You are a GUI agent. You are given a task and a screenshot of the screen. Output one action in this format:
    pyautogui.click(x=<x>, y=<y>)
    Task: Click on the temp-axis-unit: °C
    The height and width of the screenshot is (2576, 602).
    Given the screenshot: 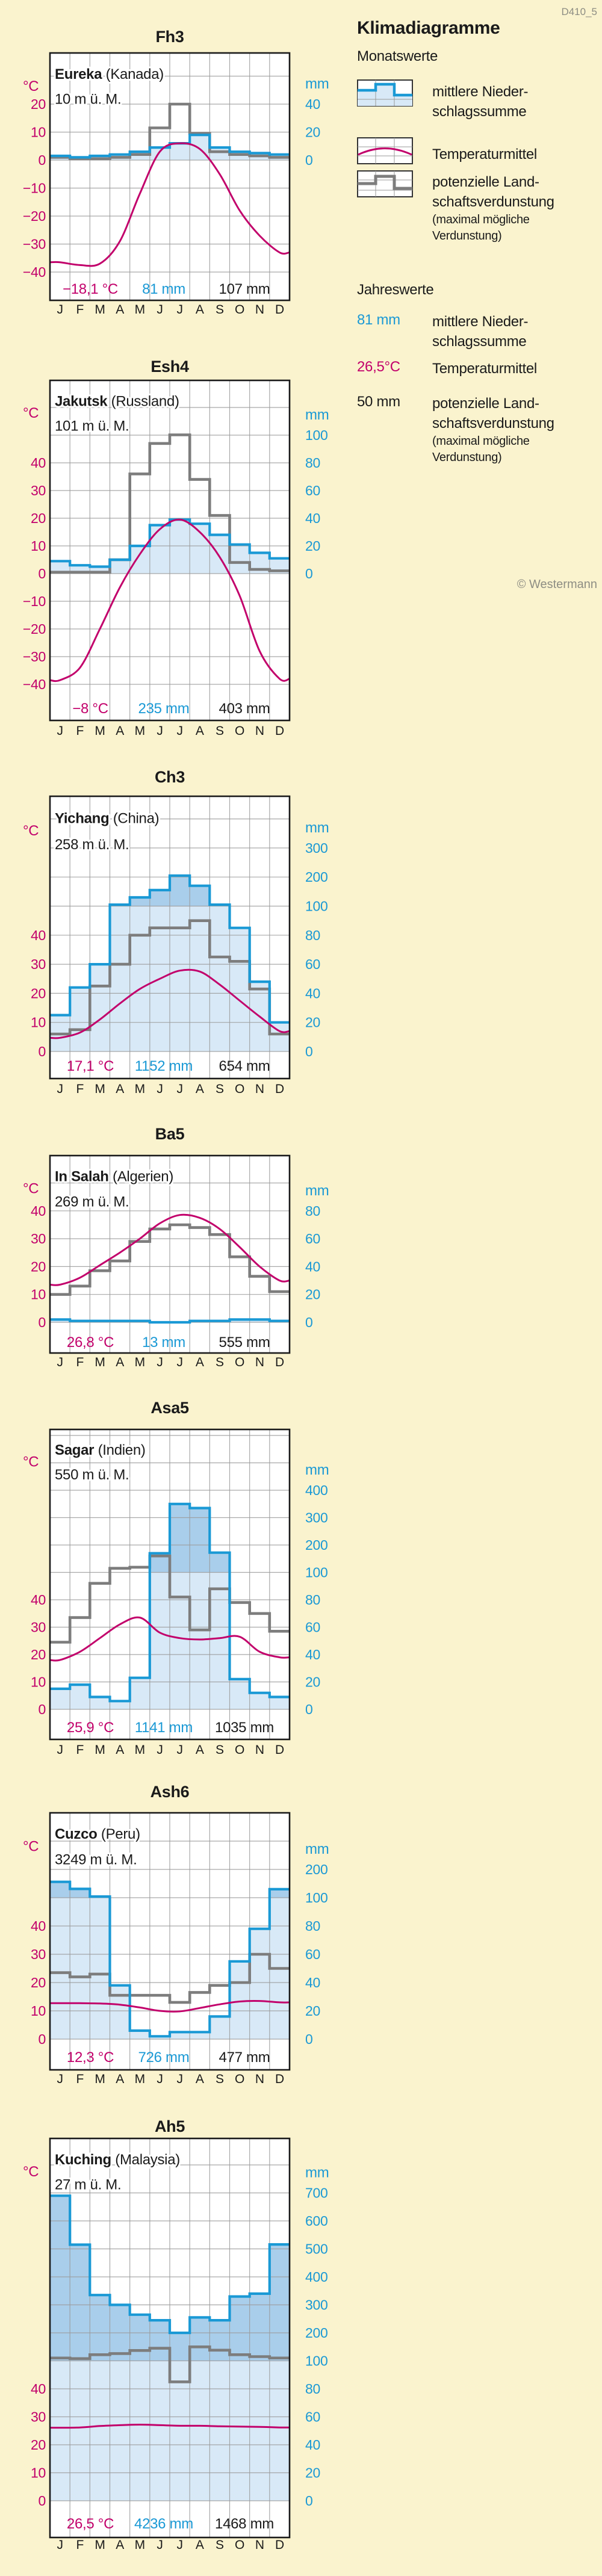 What is the action you would take?
    pyautogui.click(x=31, y=831)
    